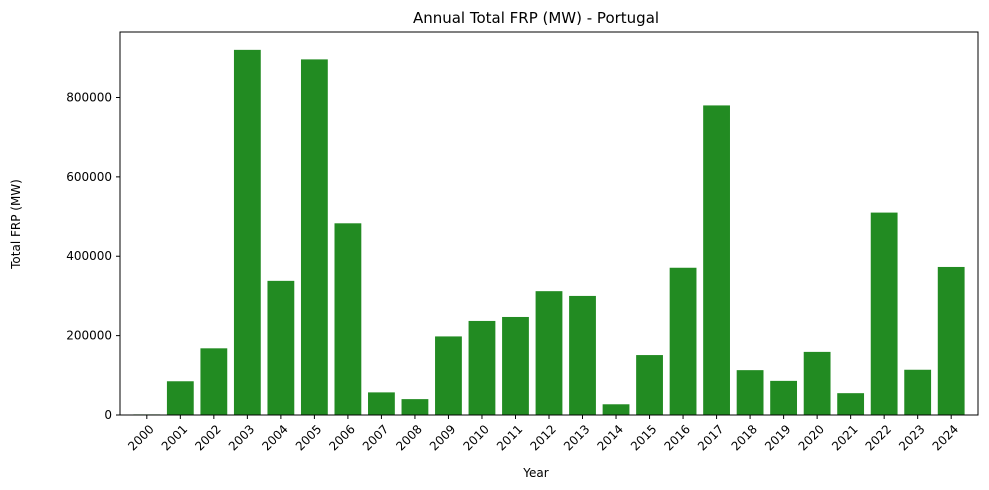 This screenshot has height=490, width=989. What do you see at coordinates (784, 397) in the screenshot?
I see `bar-2019` at bounding box center [784, 397].